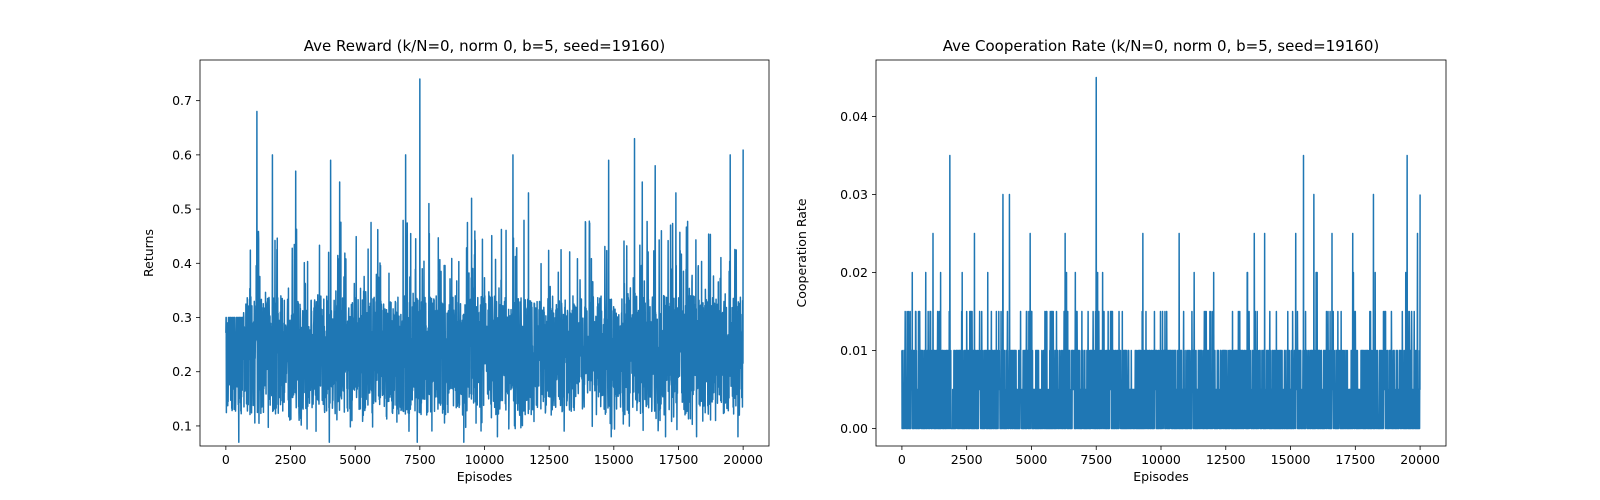 The height and width of the screenshot is (500, 1600). What do you see at coordinates (854, 116) in the screenshot?
I see `cooperation-ytick-label: 0.04` at bounding box center [854, 116].